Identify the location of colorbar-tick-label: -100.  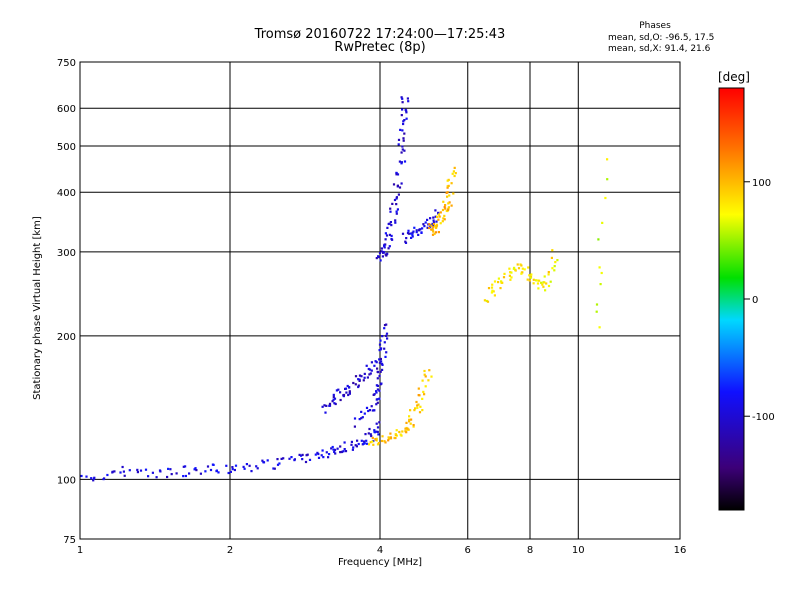
(763, 417).